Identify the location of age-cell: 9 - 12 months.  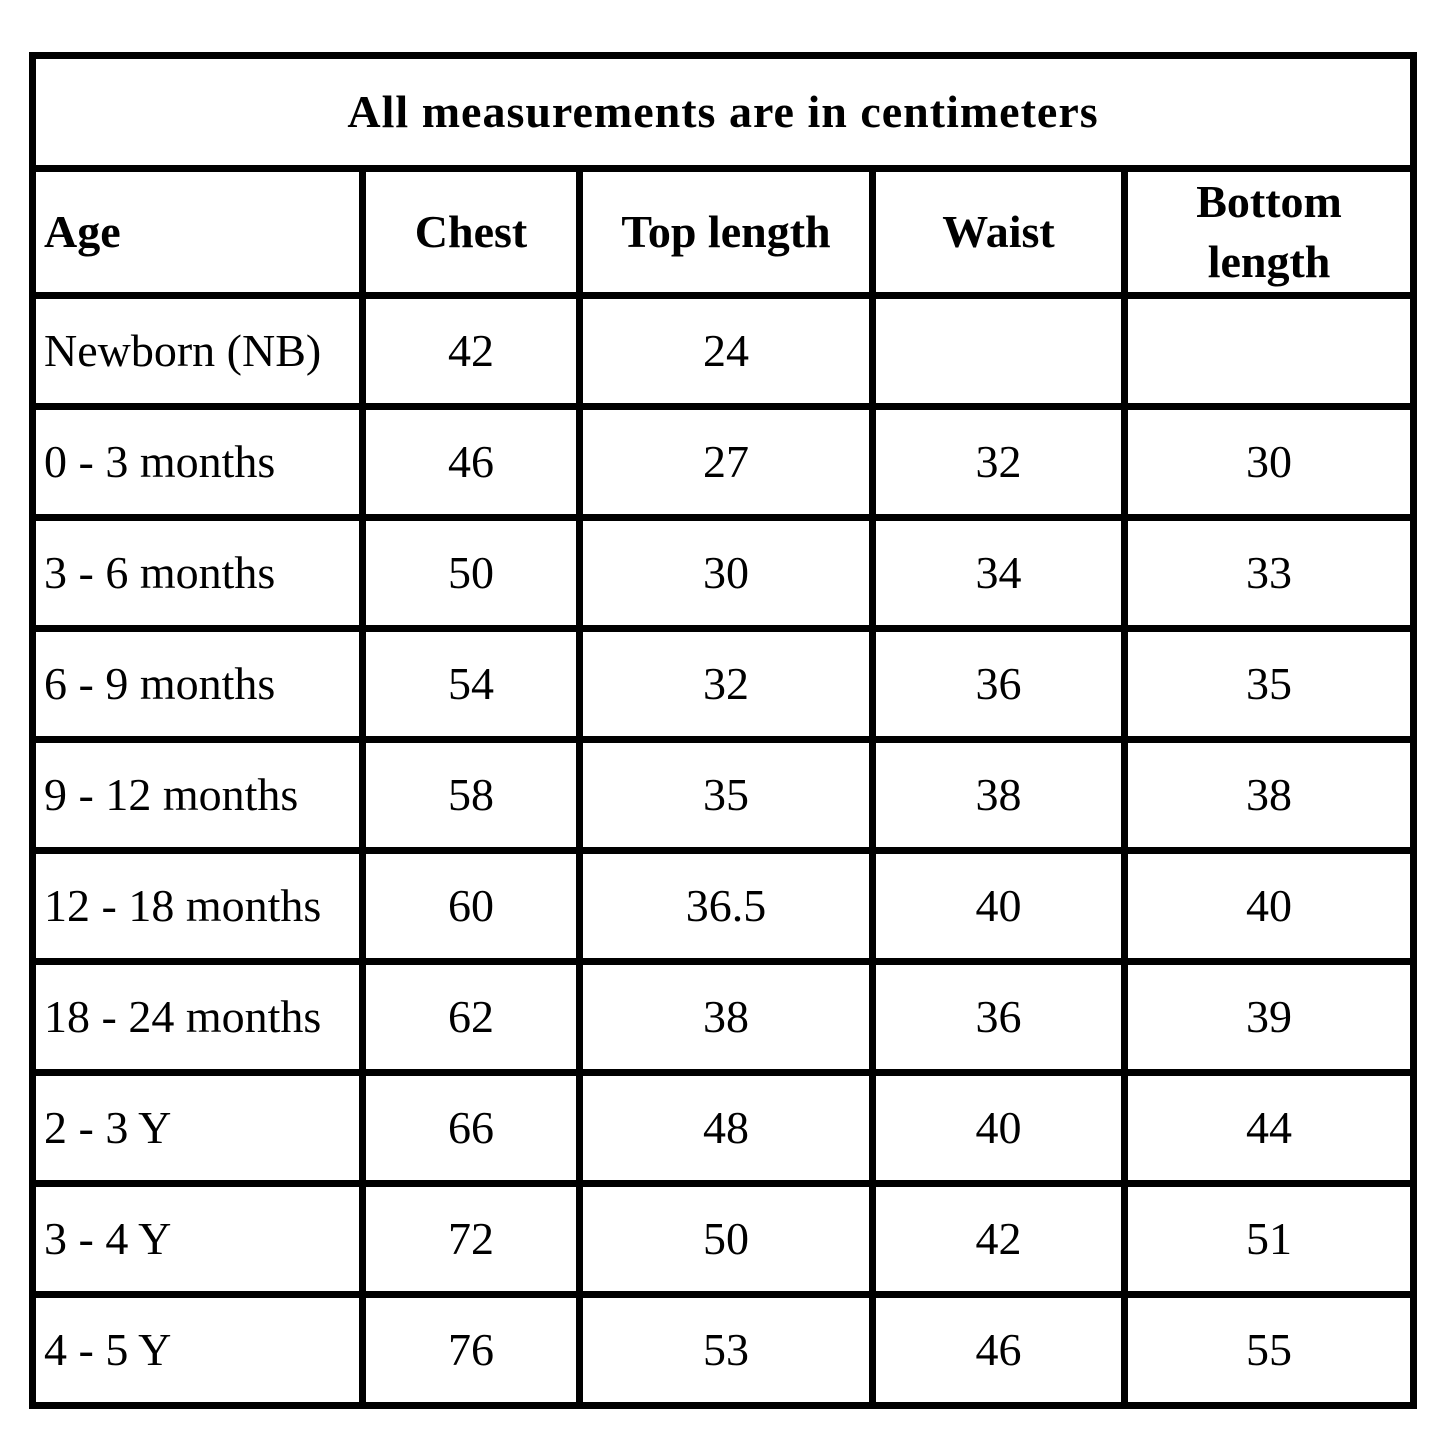
(197, 794).